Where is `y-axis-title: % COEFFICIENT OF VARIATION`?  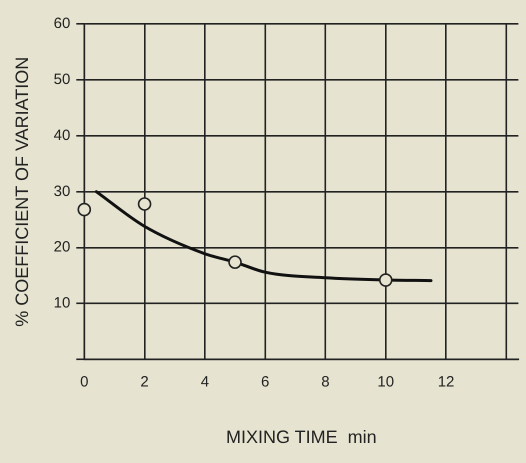
y-axis-title: % COEFFICIENT OF VARIATION is located at coordinates (22, 191).